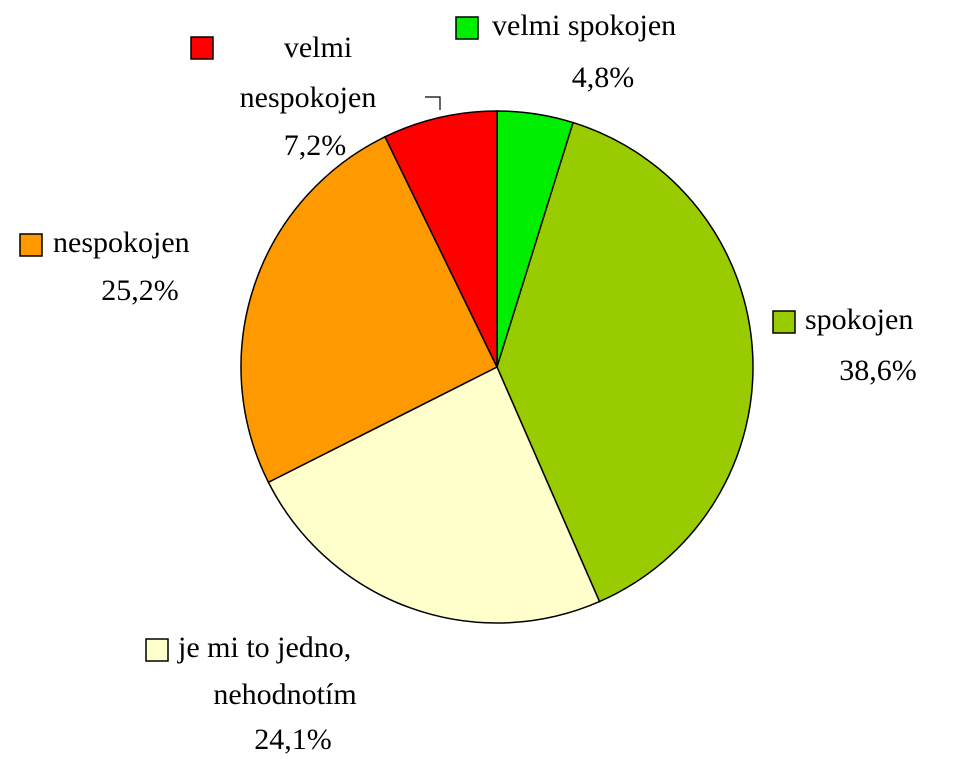 The height and width of the screenshot is (759, 956). Describe the element at coordinates (603, 77) in the screenshot. I see `slice-value-label: 4,8%` at that location.